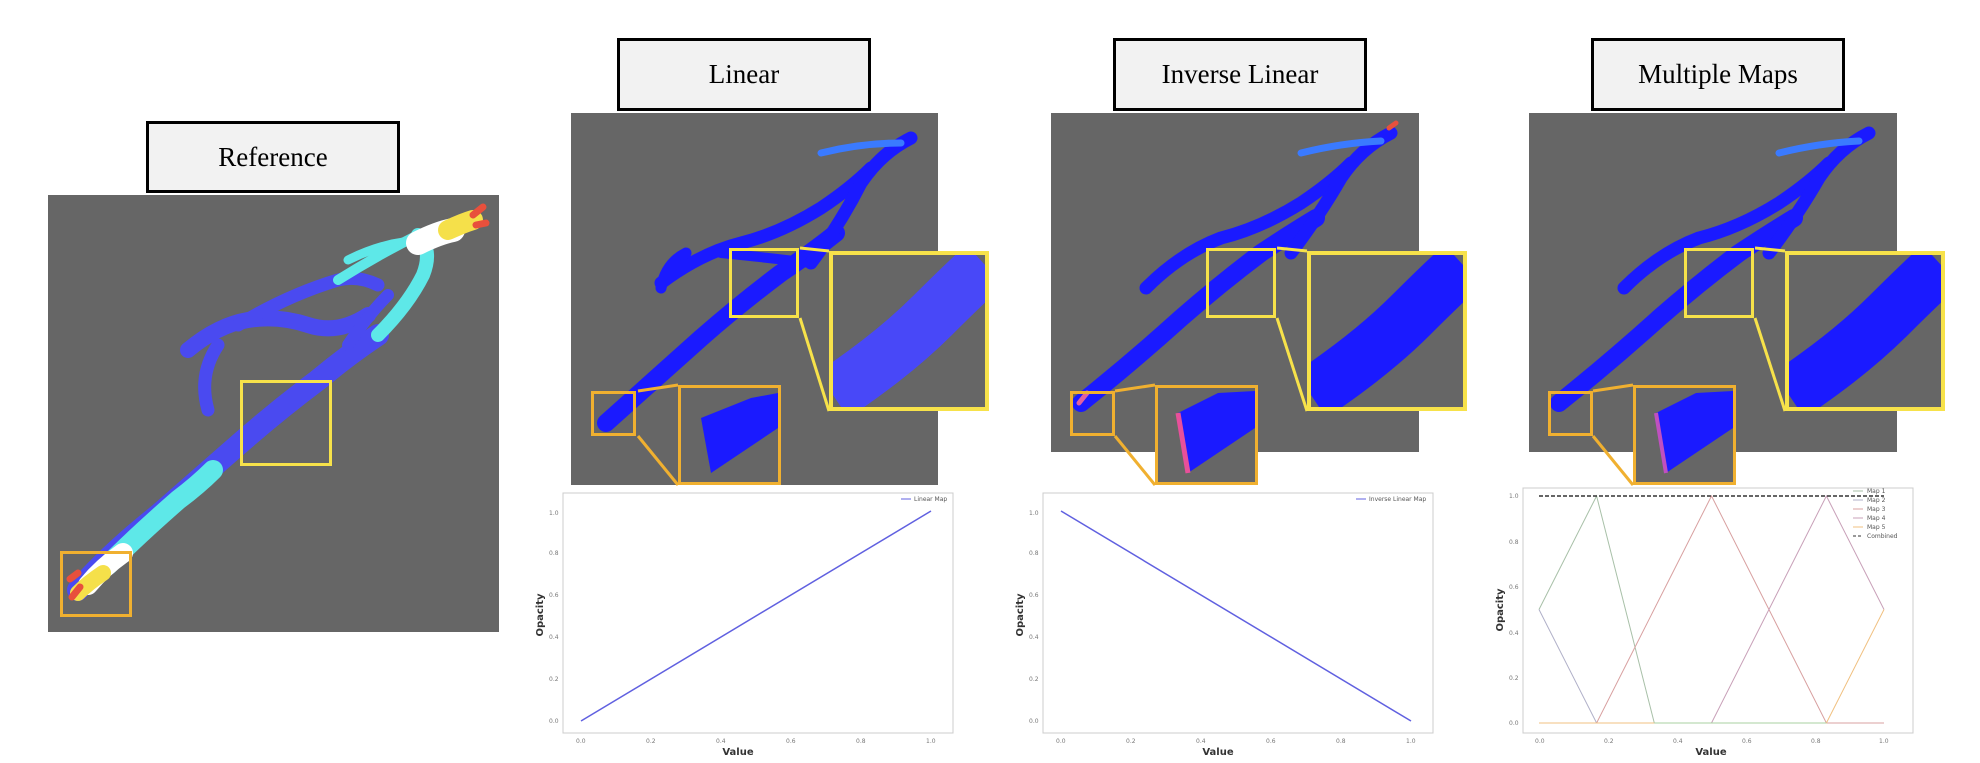 This screenshot has height=763, width=1980. I want to click on inverse-linear-zoom-box-yellow, so click(1241, 283).